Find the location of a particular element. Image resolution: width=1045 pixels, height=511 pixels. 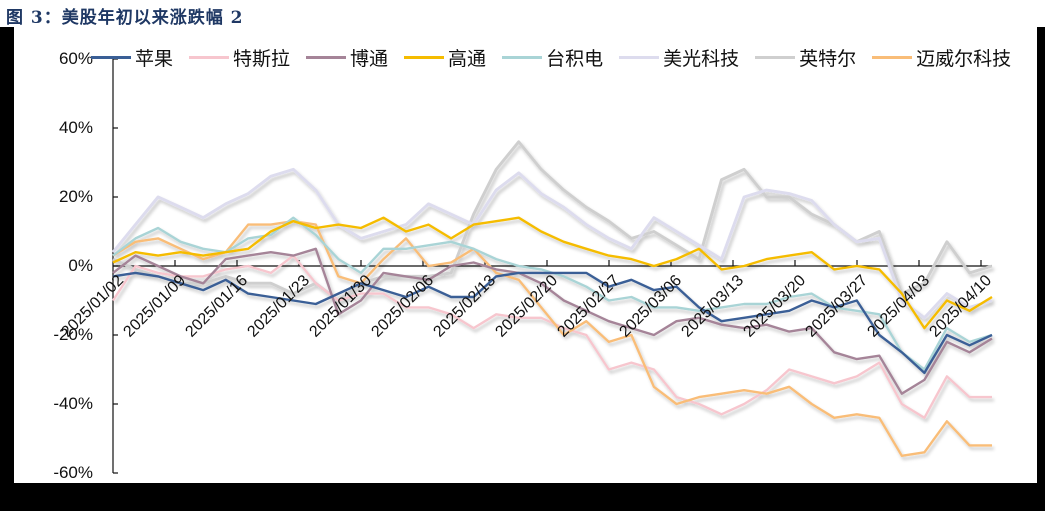

legend-item: 博通 is located at coordinates (347, 57).